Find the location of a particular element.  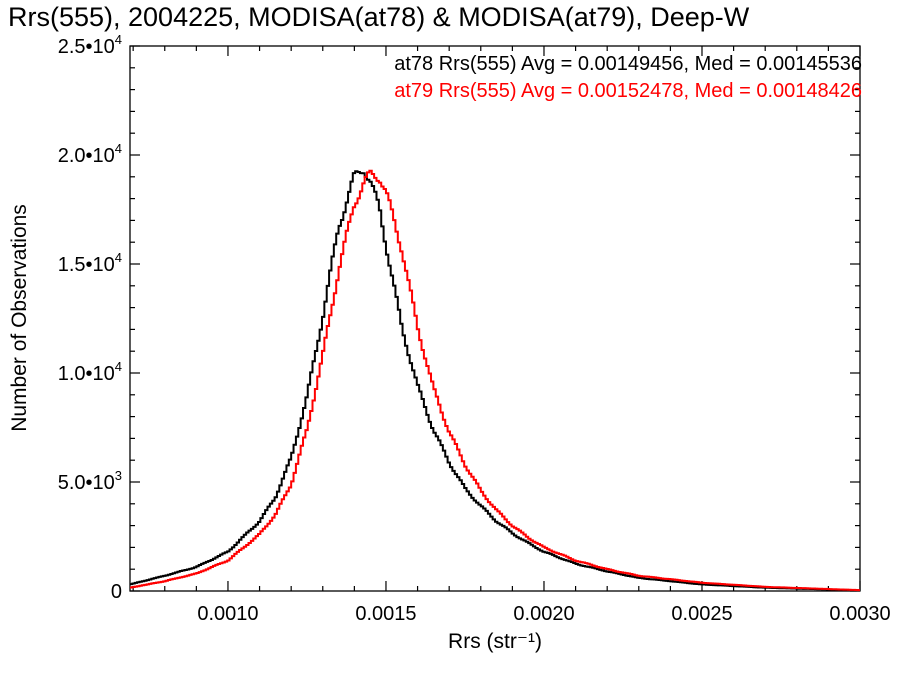

y-tick-label: 0 is located at coordinates (116, 592).